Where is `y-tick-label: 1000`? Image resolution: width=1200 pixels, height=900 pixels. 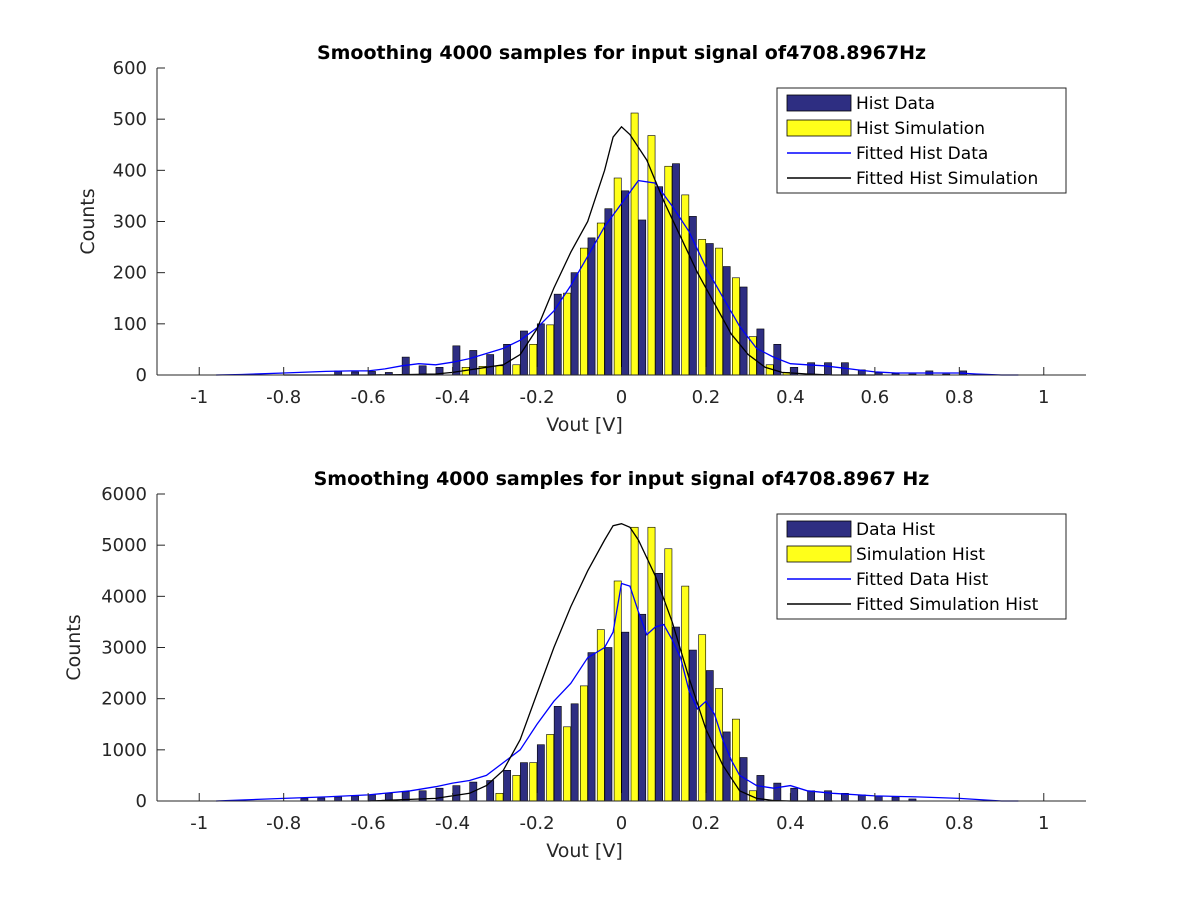 y-tick-label: 1000 is located at coordinates (124, 750).